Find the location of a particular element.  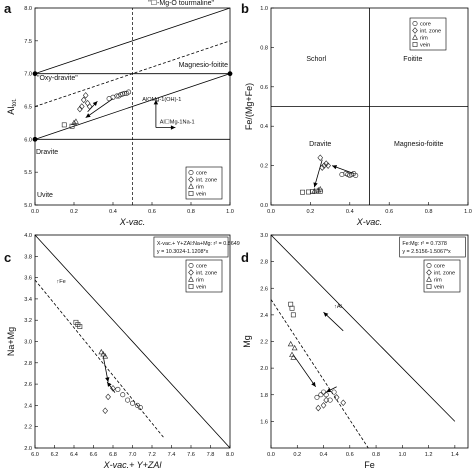

vector-arrow-a-right-head is located at coordinates (173, 127).